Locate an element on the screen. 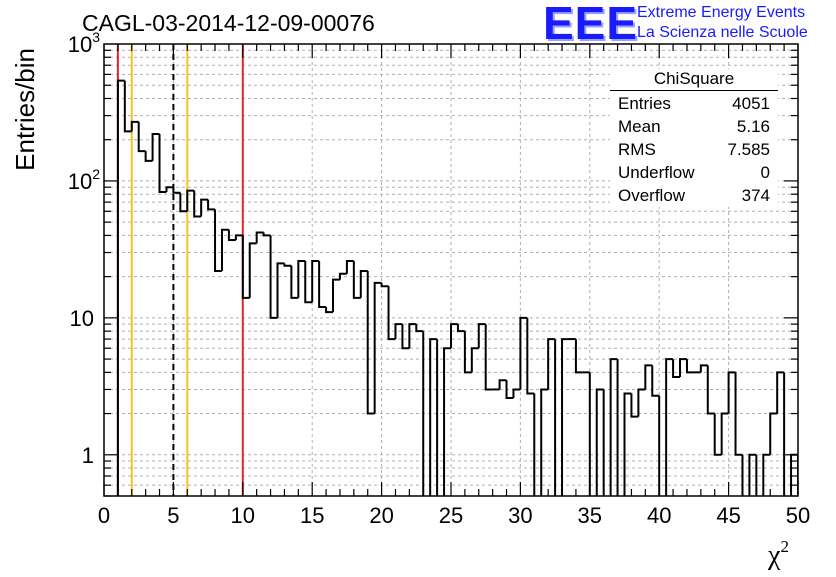 The width and height of the screenshot is (836, 577). y-tick-label: 1 is located at coordinates (88, 455).